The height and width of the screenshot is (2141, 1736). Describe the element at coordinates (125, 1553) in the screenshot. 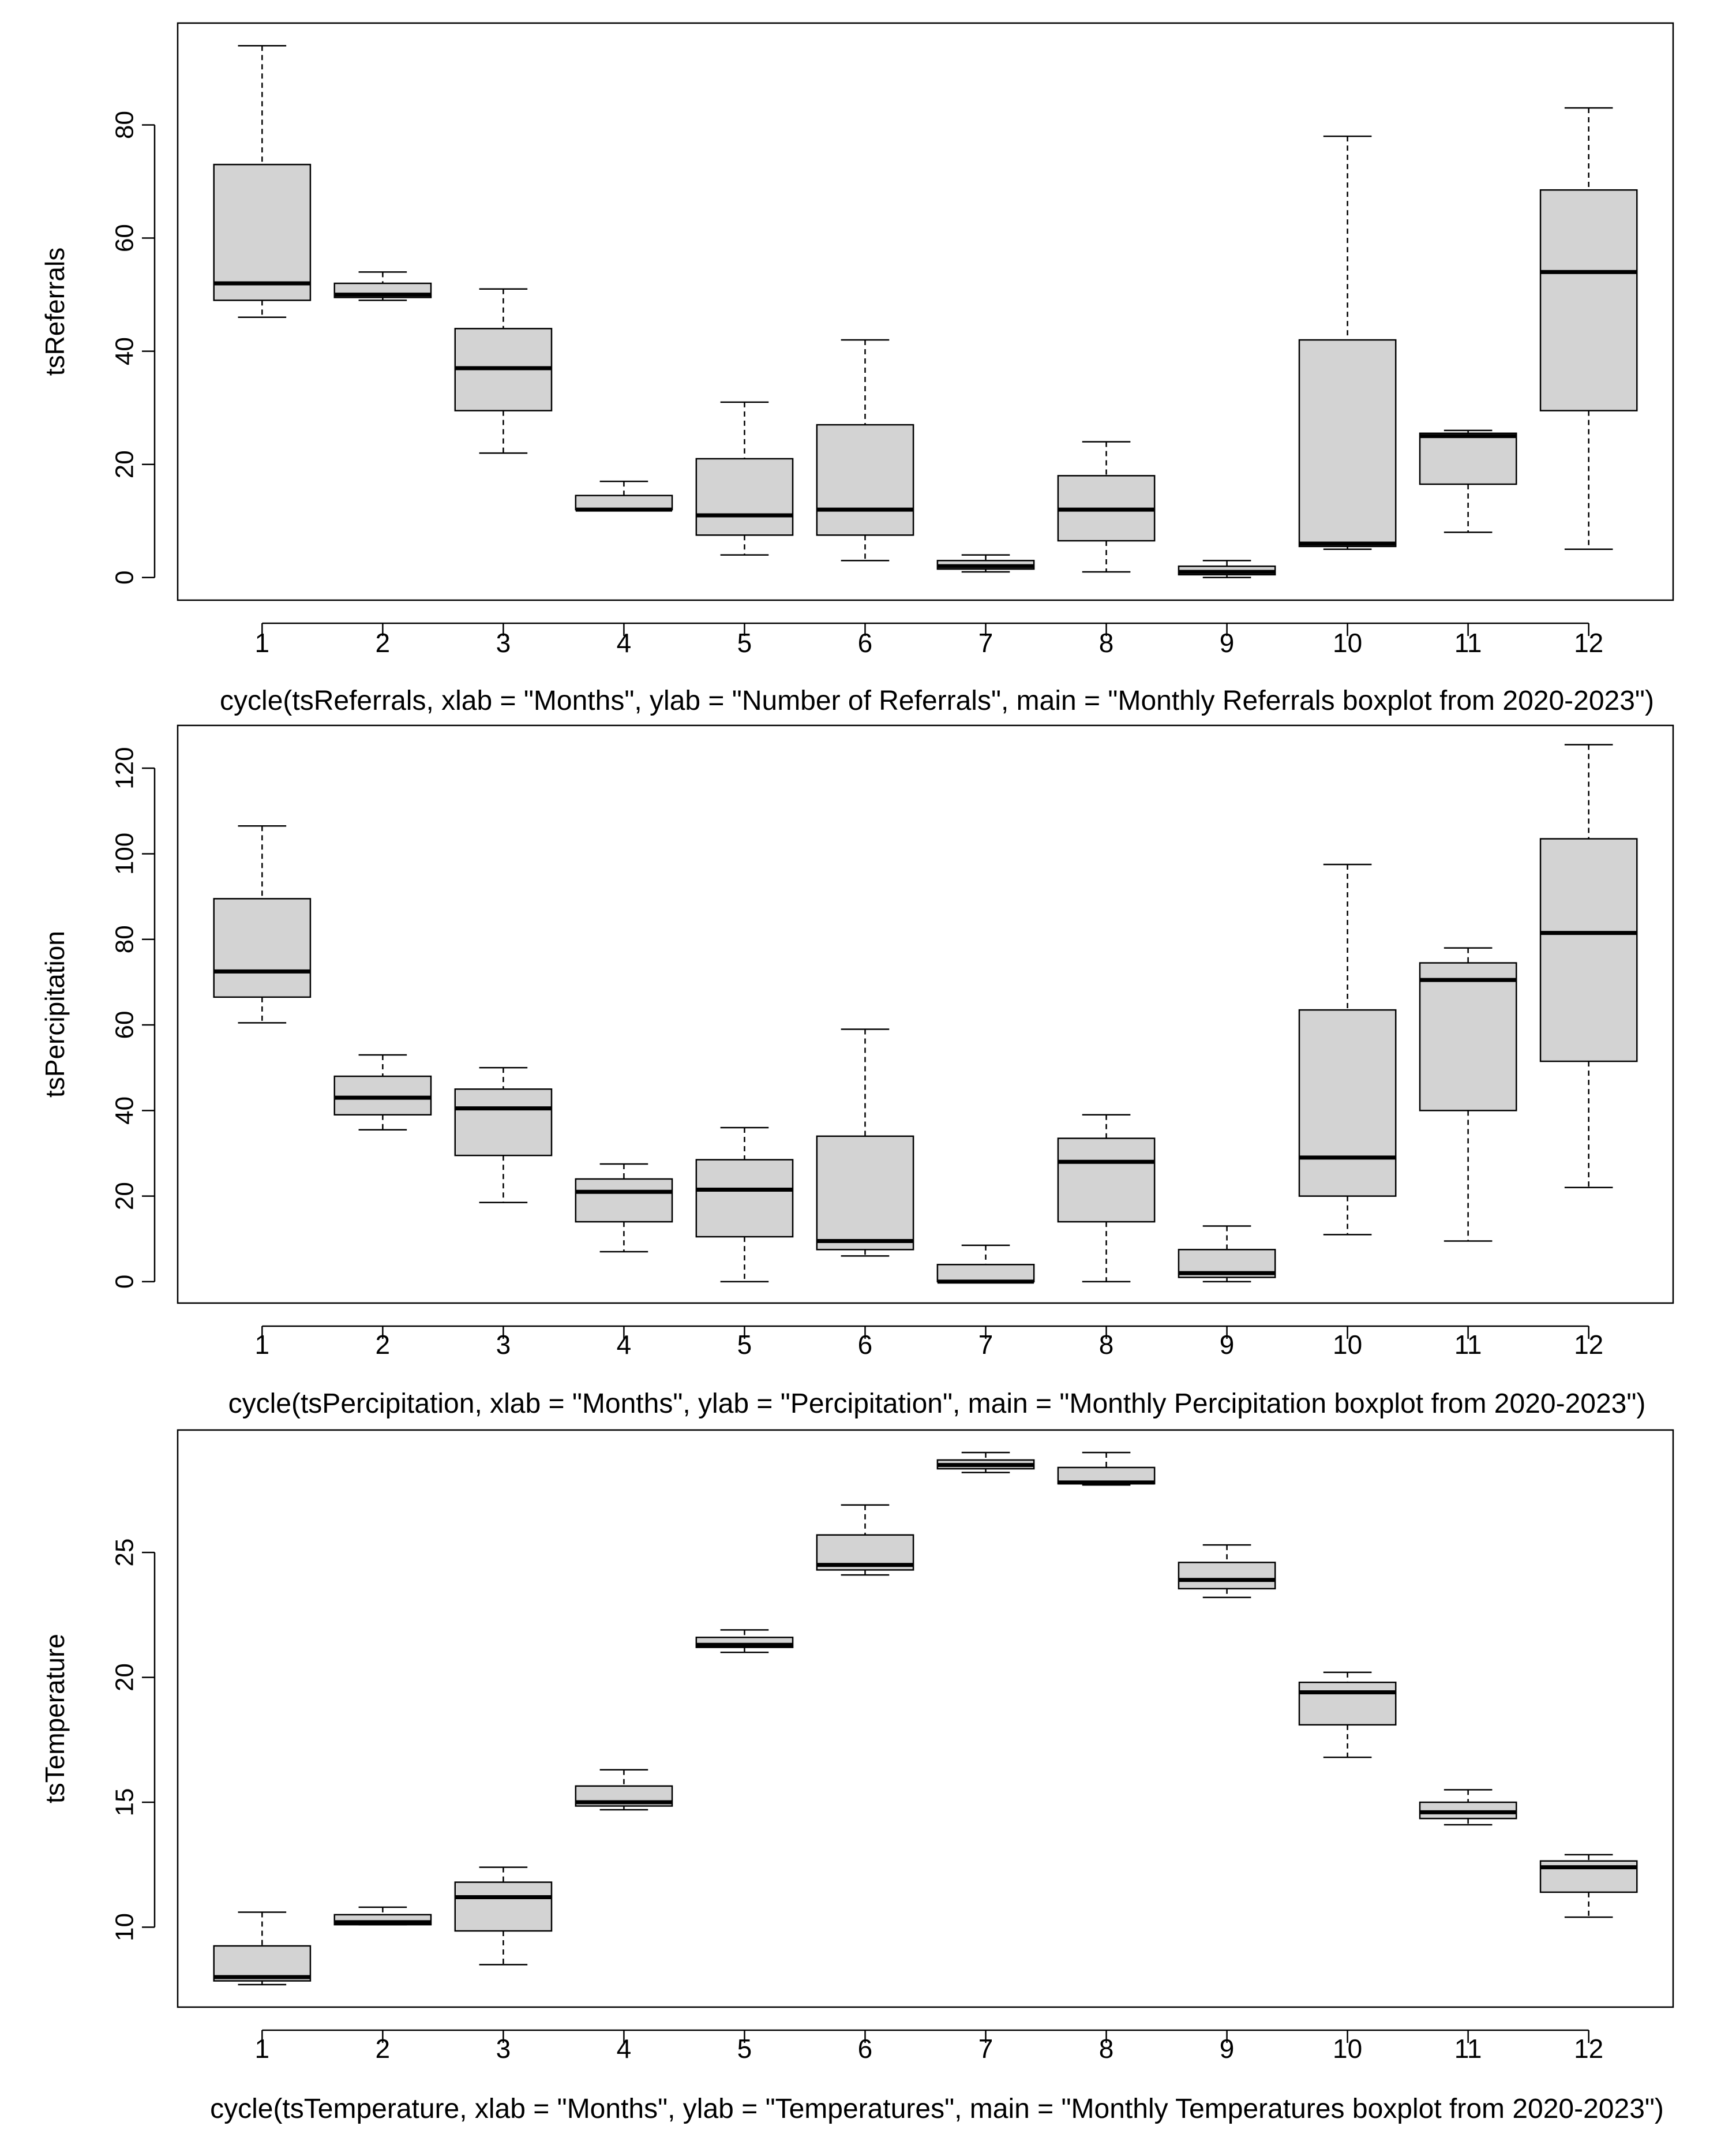

I see `temperature-y-tick-label: 25` at that location.